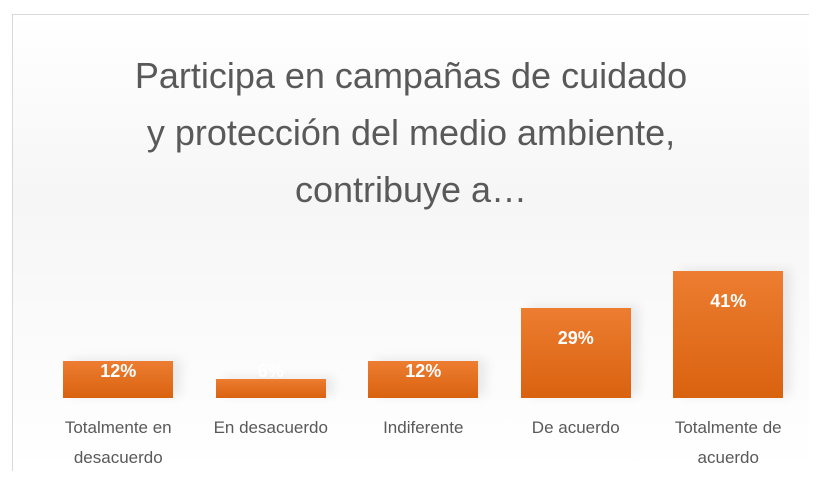 Image resolution: width=820 pixels, height=481 pixels. What do you see at coordinates (423, 427) in the screenshot?
I see `x-tick-label: Indiferente` at bounding box center [423, 427].